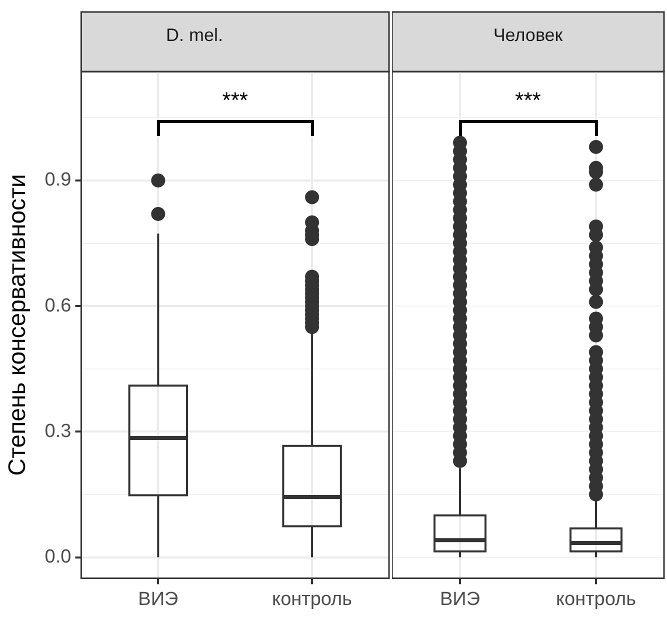 The image size is (667, 619). I want to click on y-axis-title: Степень консервативности, so click(18, 325).